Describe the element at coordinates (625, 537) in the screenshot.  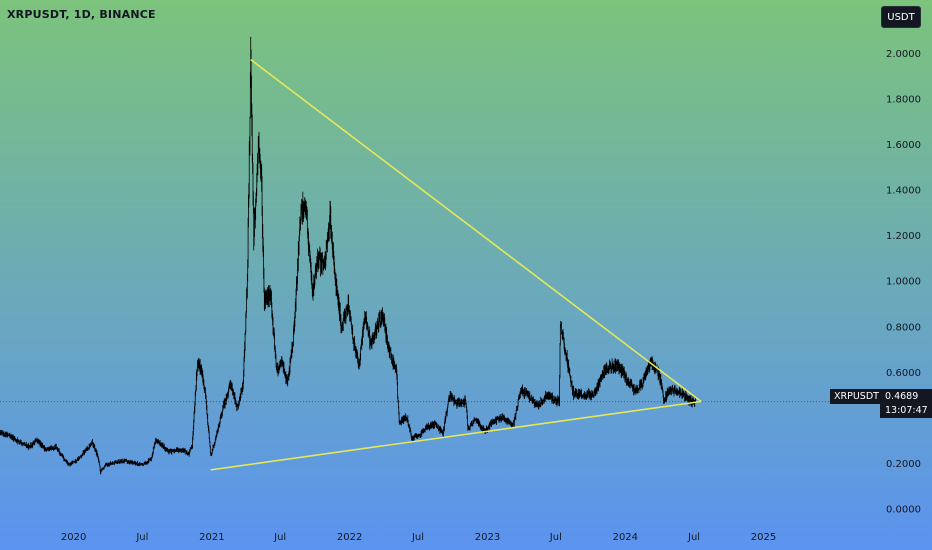
I see `x-tick-label-8: 2024` at that location.